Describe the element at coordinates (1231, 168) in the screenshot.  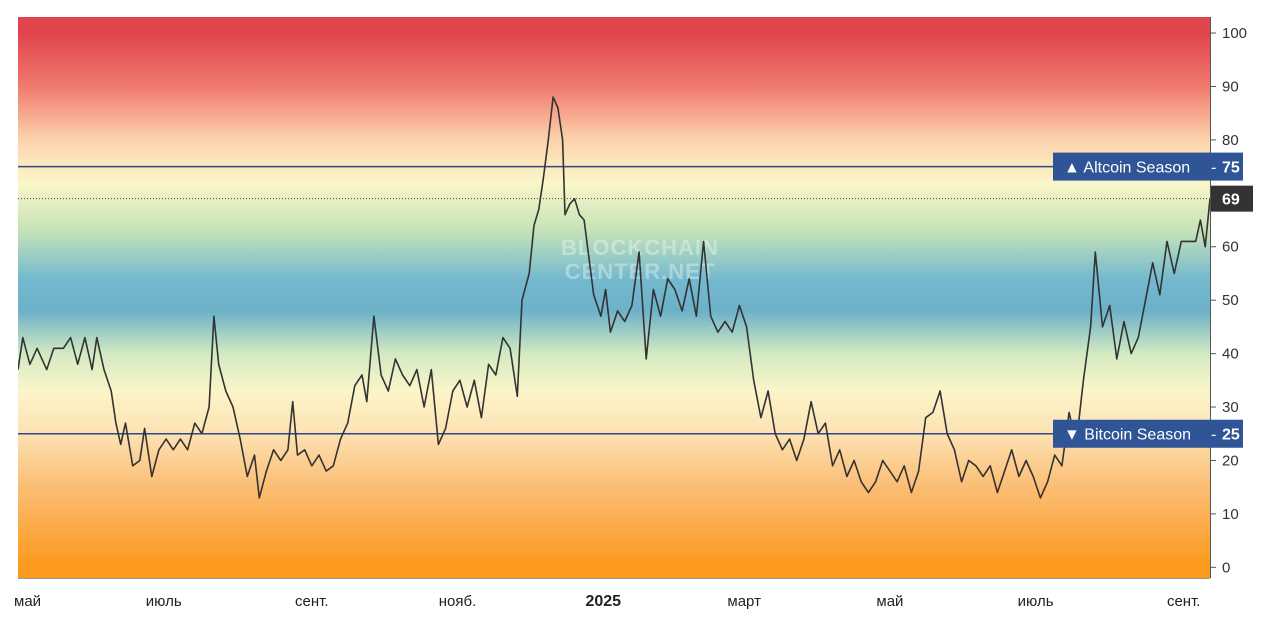
I see `reference-tag-value: 75` at that location.